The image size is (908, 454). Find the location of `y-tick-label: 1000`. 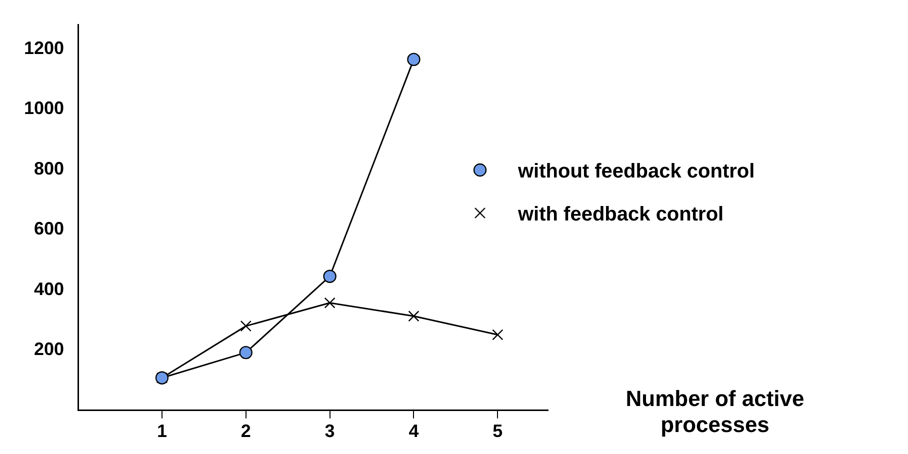

y-tick-label: 1000 is located at coordinates (44, 108).